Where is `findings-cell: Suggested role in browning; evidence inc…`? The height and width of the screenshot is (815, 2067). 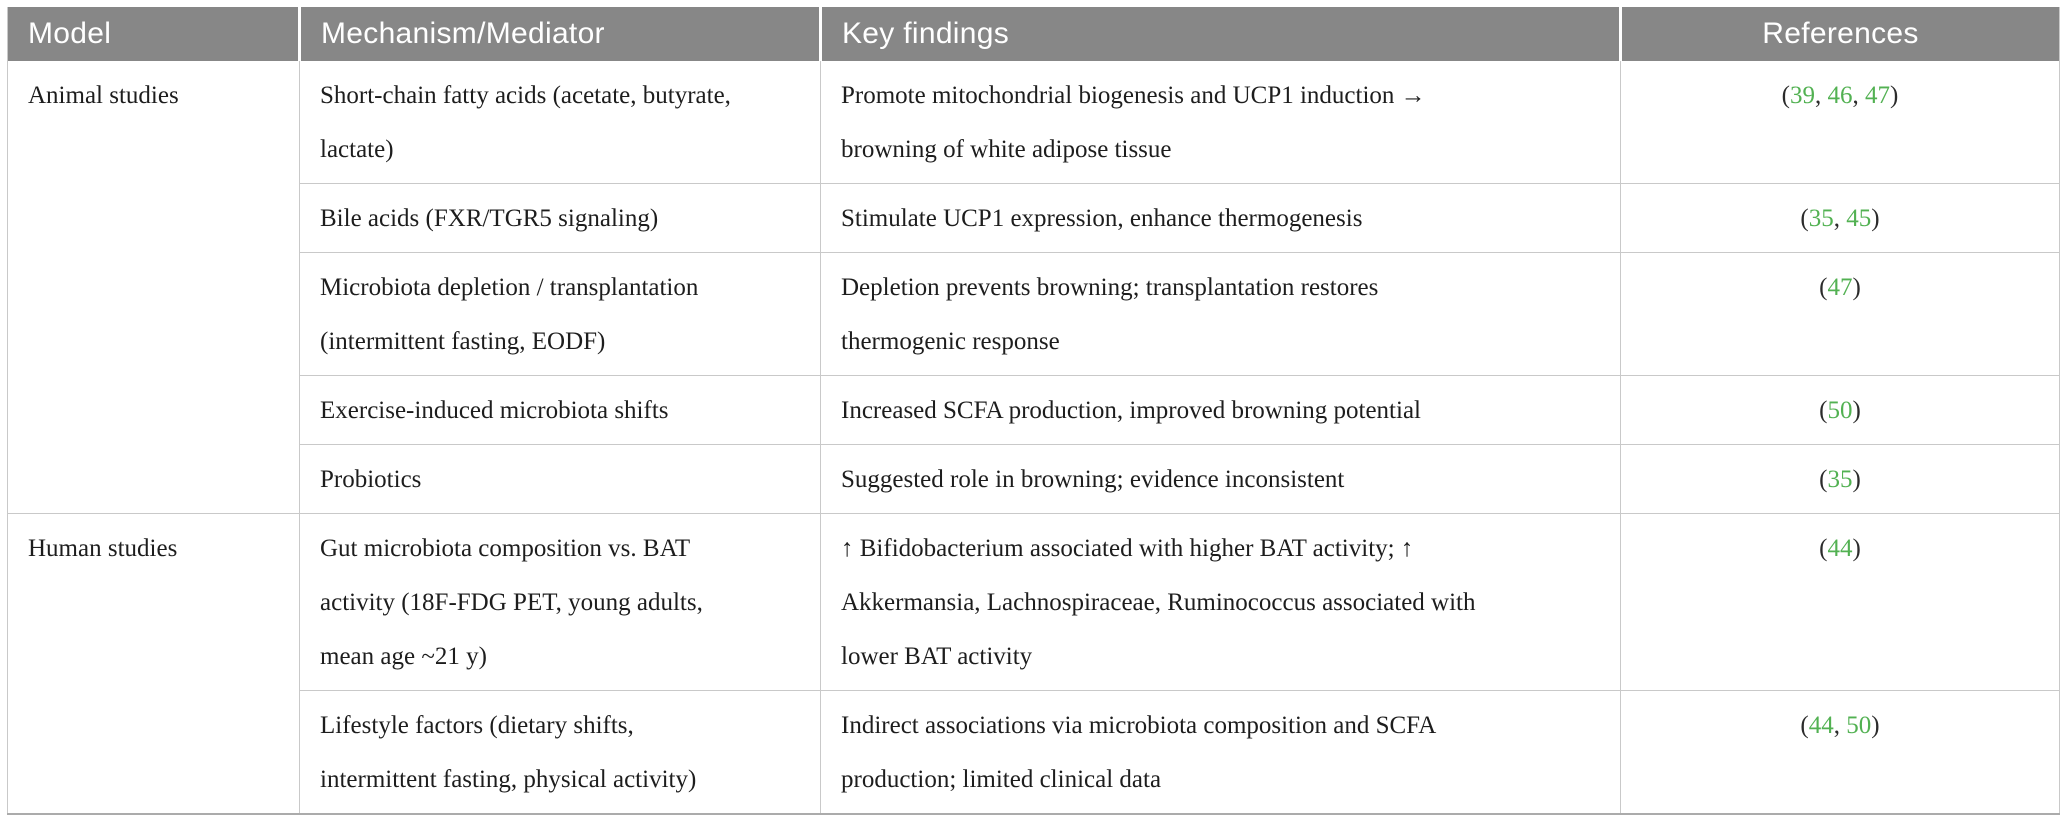
findings-cell: Suggested role in browning; evidence inc… is located at coordinates (1220, 479).